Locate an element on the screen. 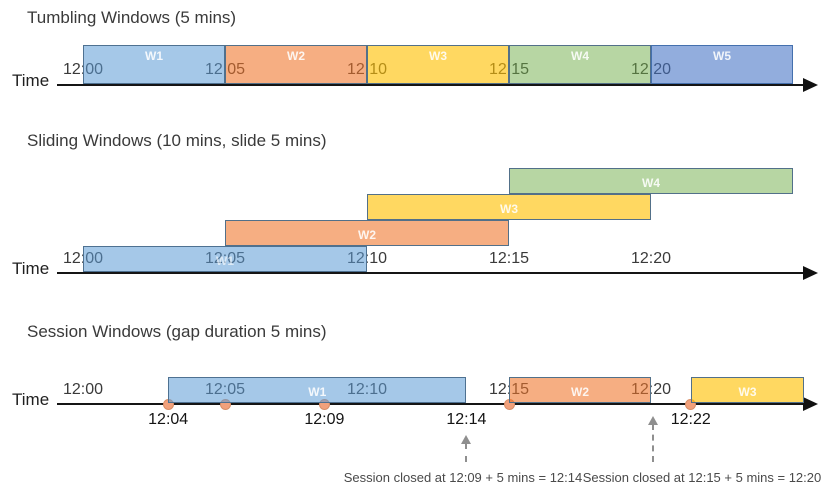 The height and width of the screenshot is (498, 829). sliding-title: Sliding Windows (10 mins, slide 5 mins) is located at coordinates (177, 140).